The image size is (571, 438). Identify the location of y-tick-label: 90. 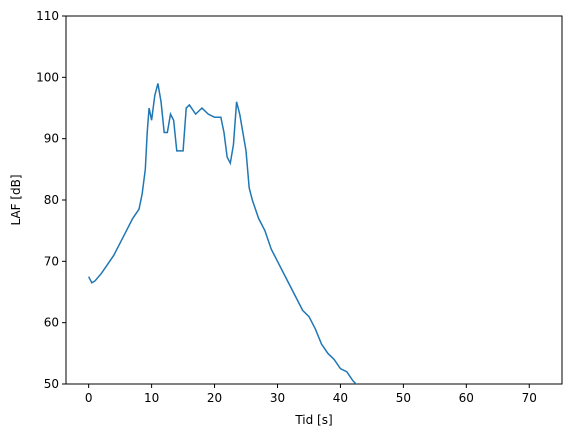
(51, 139).